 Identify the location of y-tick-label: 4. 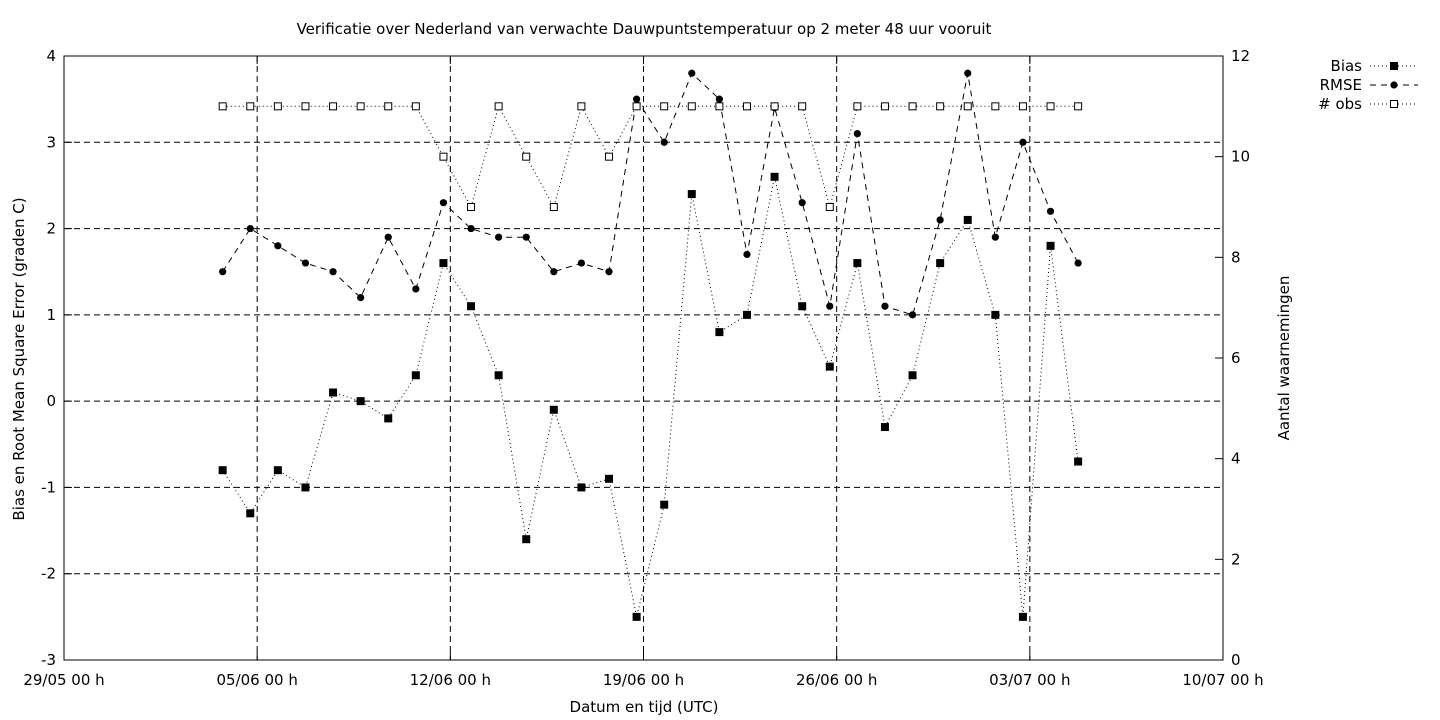
(51, 56).